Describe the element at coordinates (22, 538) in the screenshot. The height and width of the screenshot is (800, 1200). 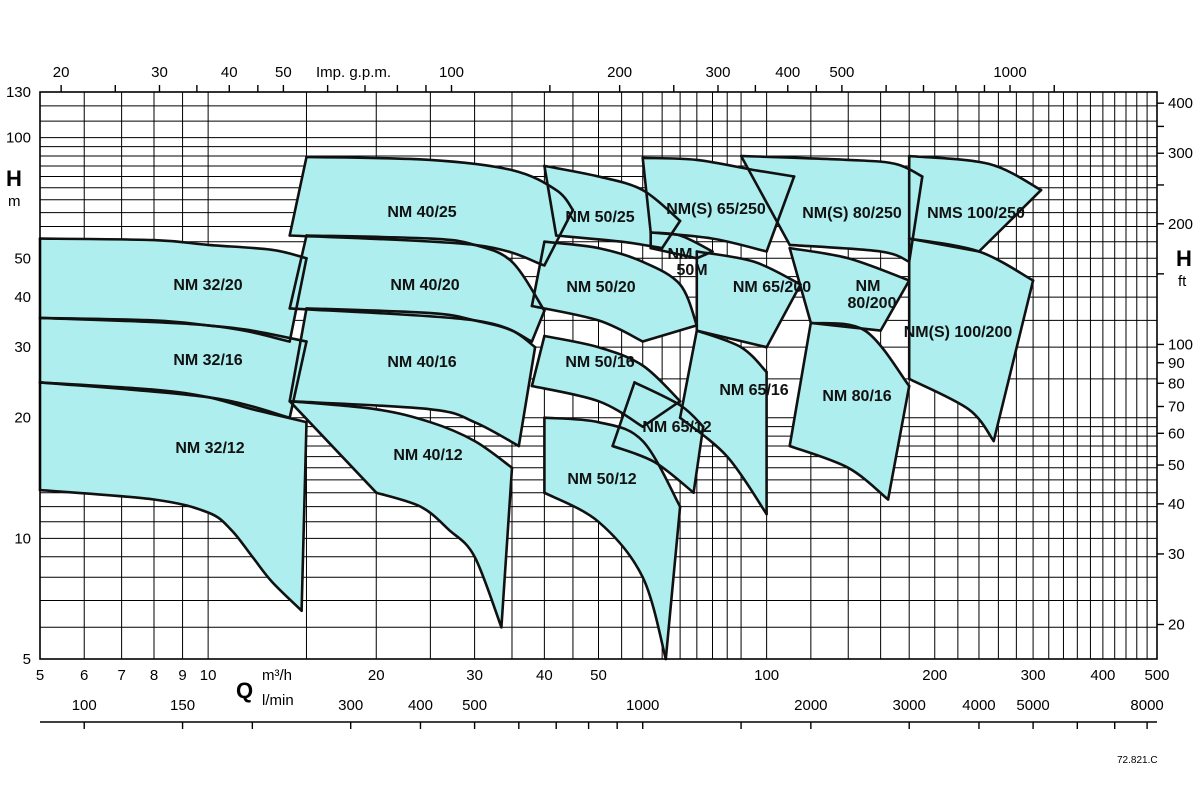
I see `y-left-tick-label: 10` at that location.